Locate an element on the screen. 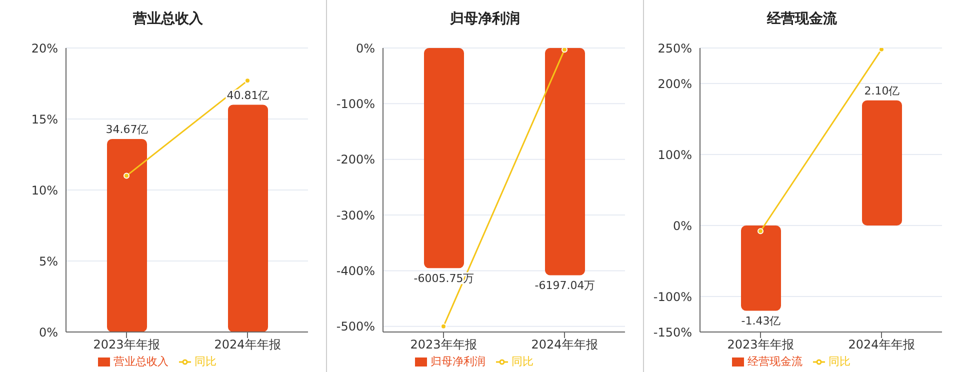 This screenshot has width=960, height=372. data-label: -1.43亿 is located at coordinates (761, 321).